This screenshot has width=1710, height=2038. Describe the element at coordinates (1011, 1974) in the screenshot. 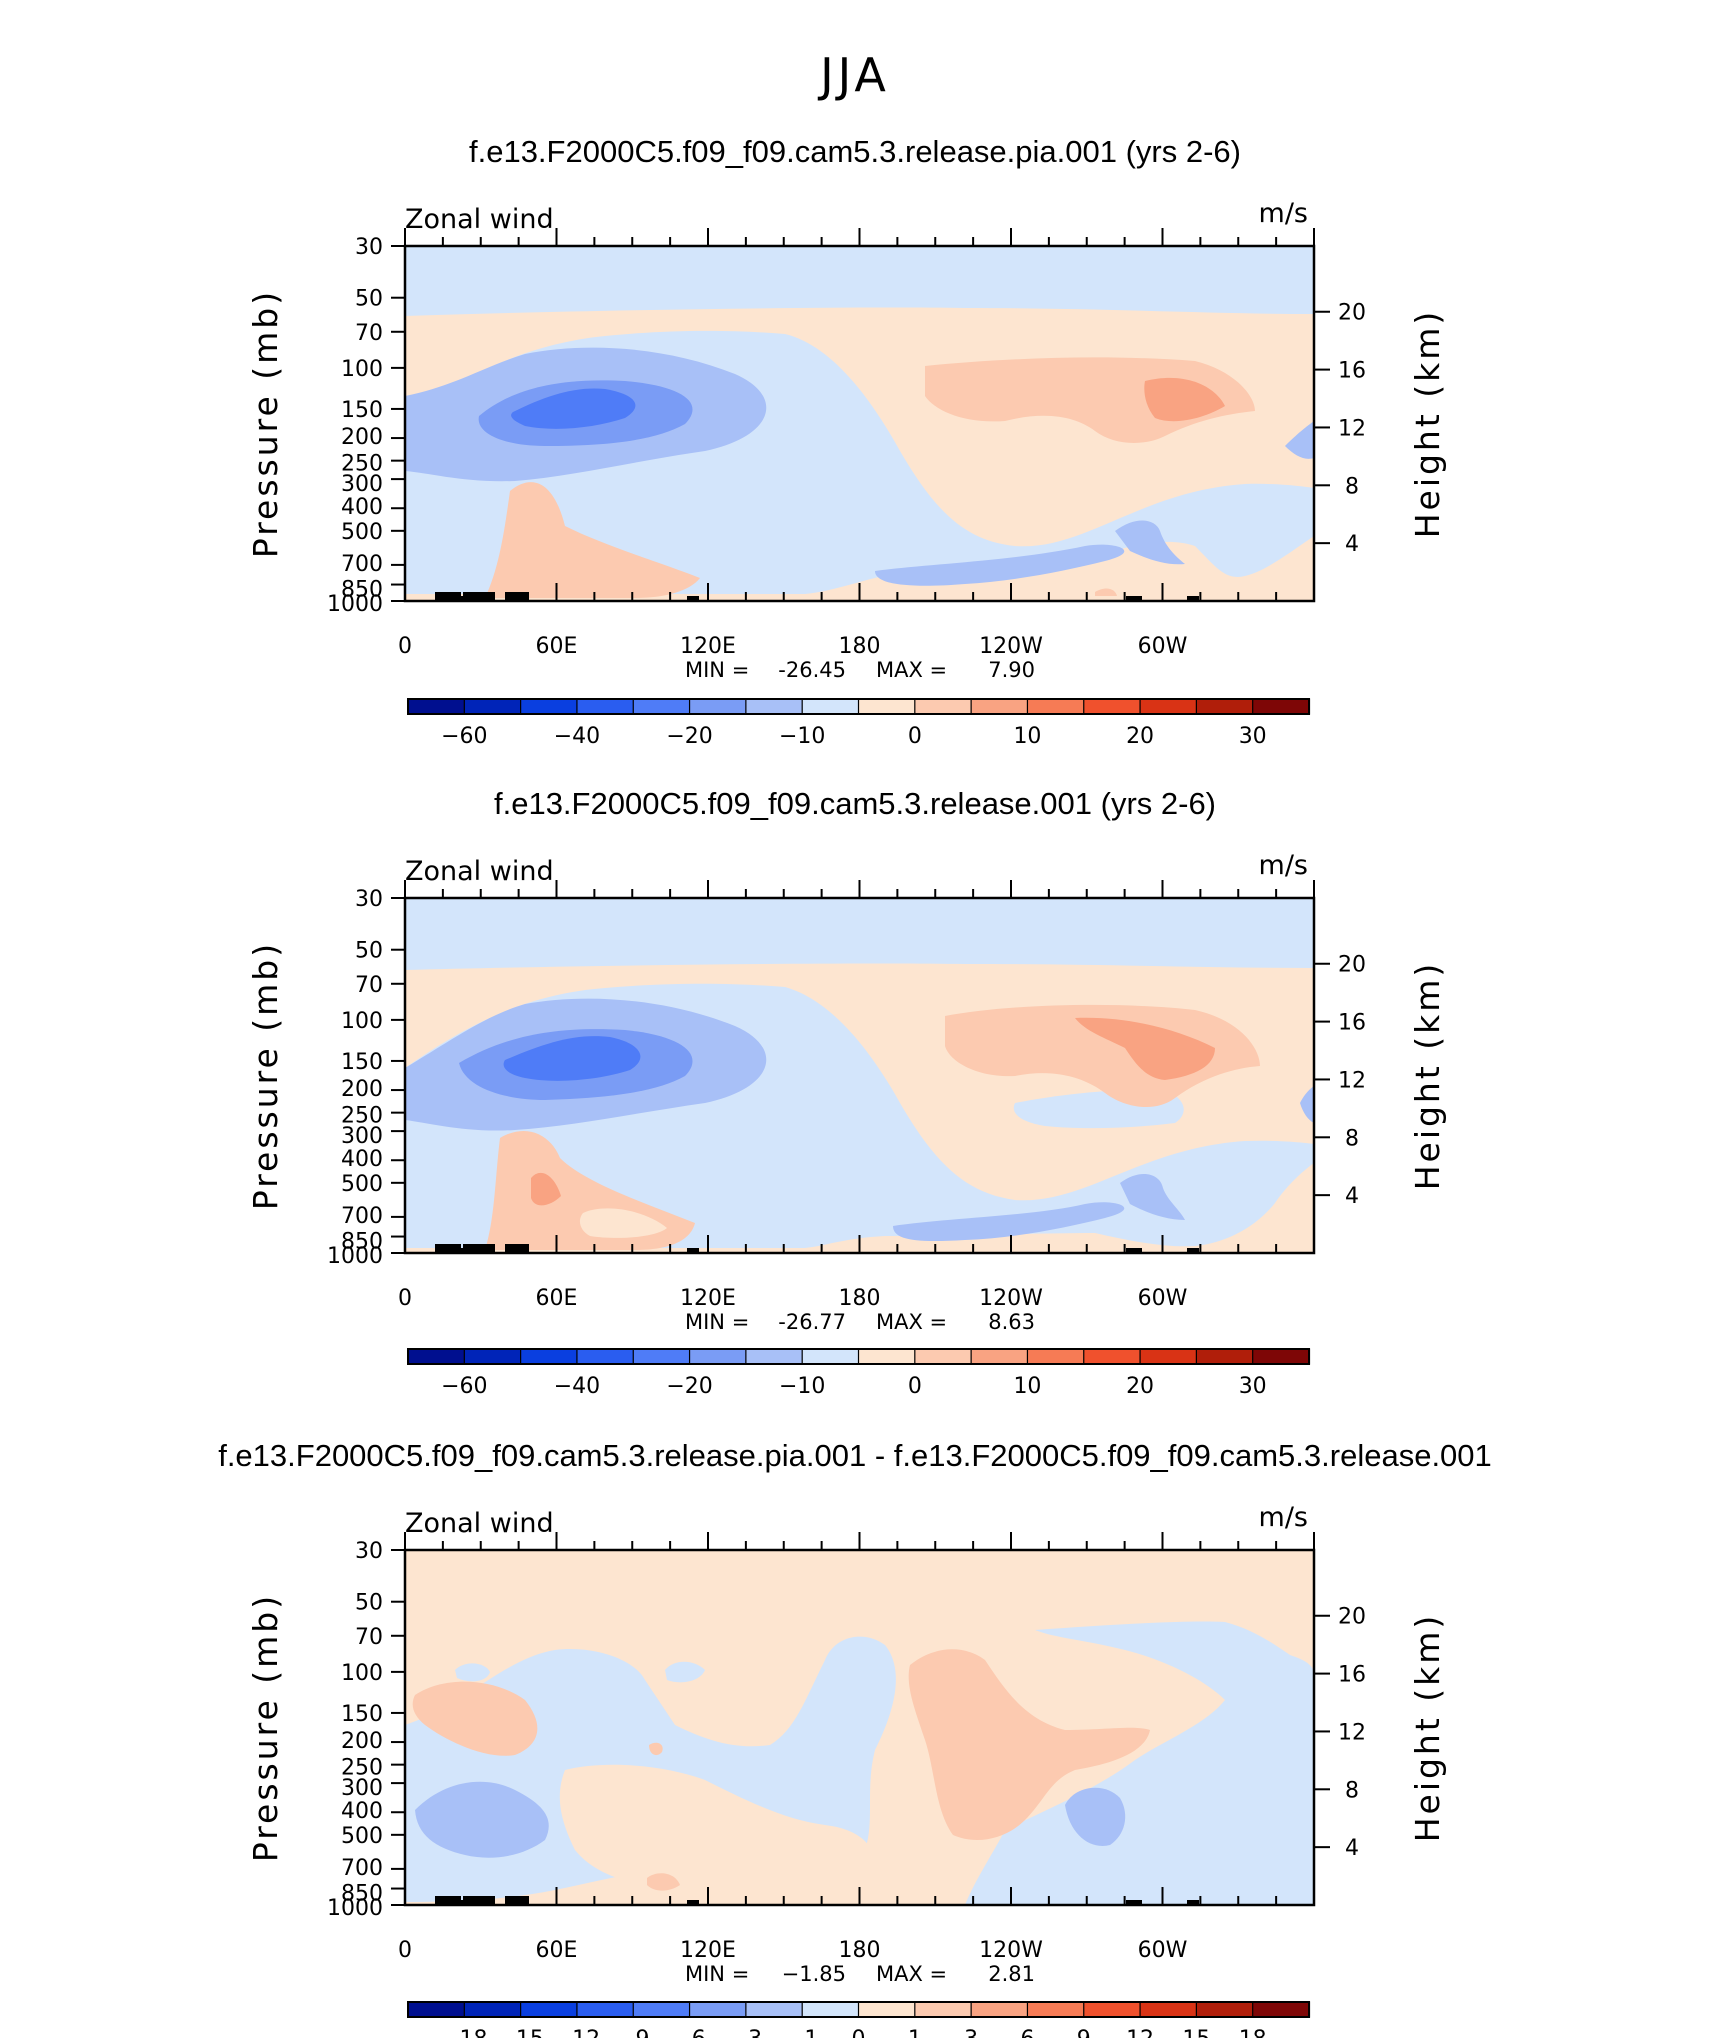

I see `max-value: 2.81` at that location.